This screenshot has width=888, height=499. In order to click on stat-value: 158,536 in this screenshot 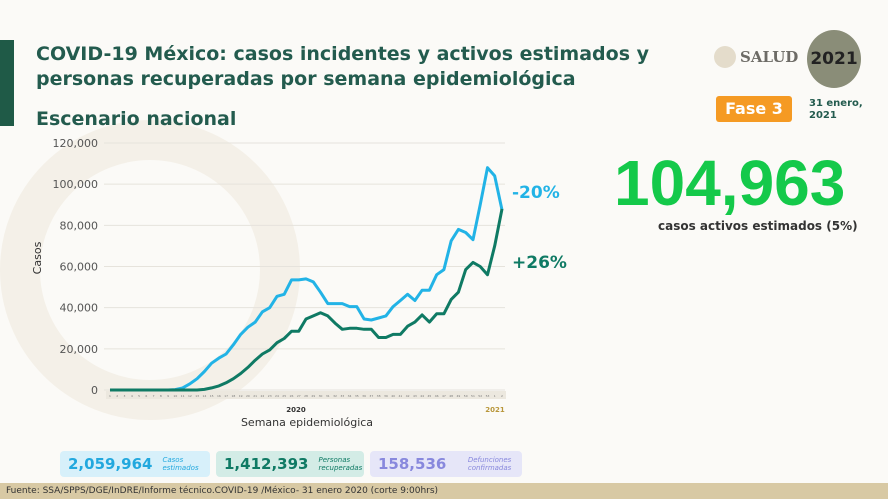, I will do `click(412, 464)`.